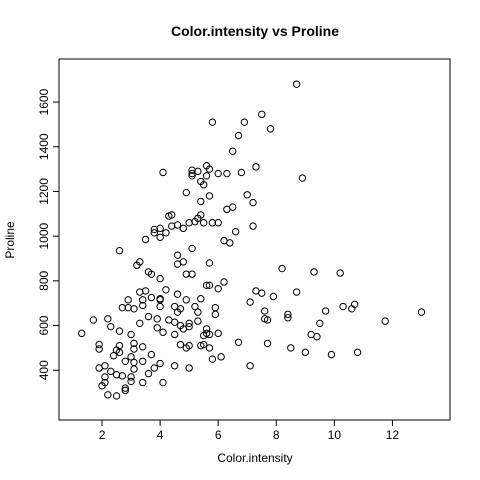 This screenshot has height=480, width=480. I want to click on y-tick-label: 400, so click(44, 370).